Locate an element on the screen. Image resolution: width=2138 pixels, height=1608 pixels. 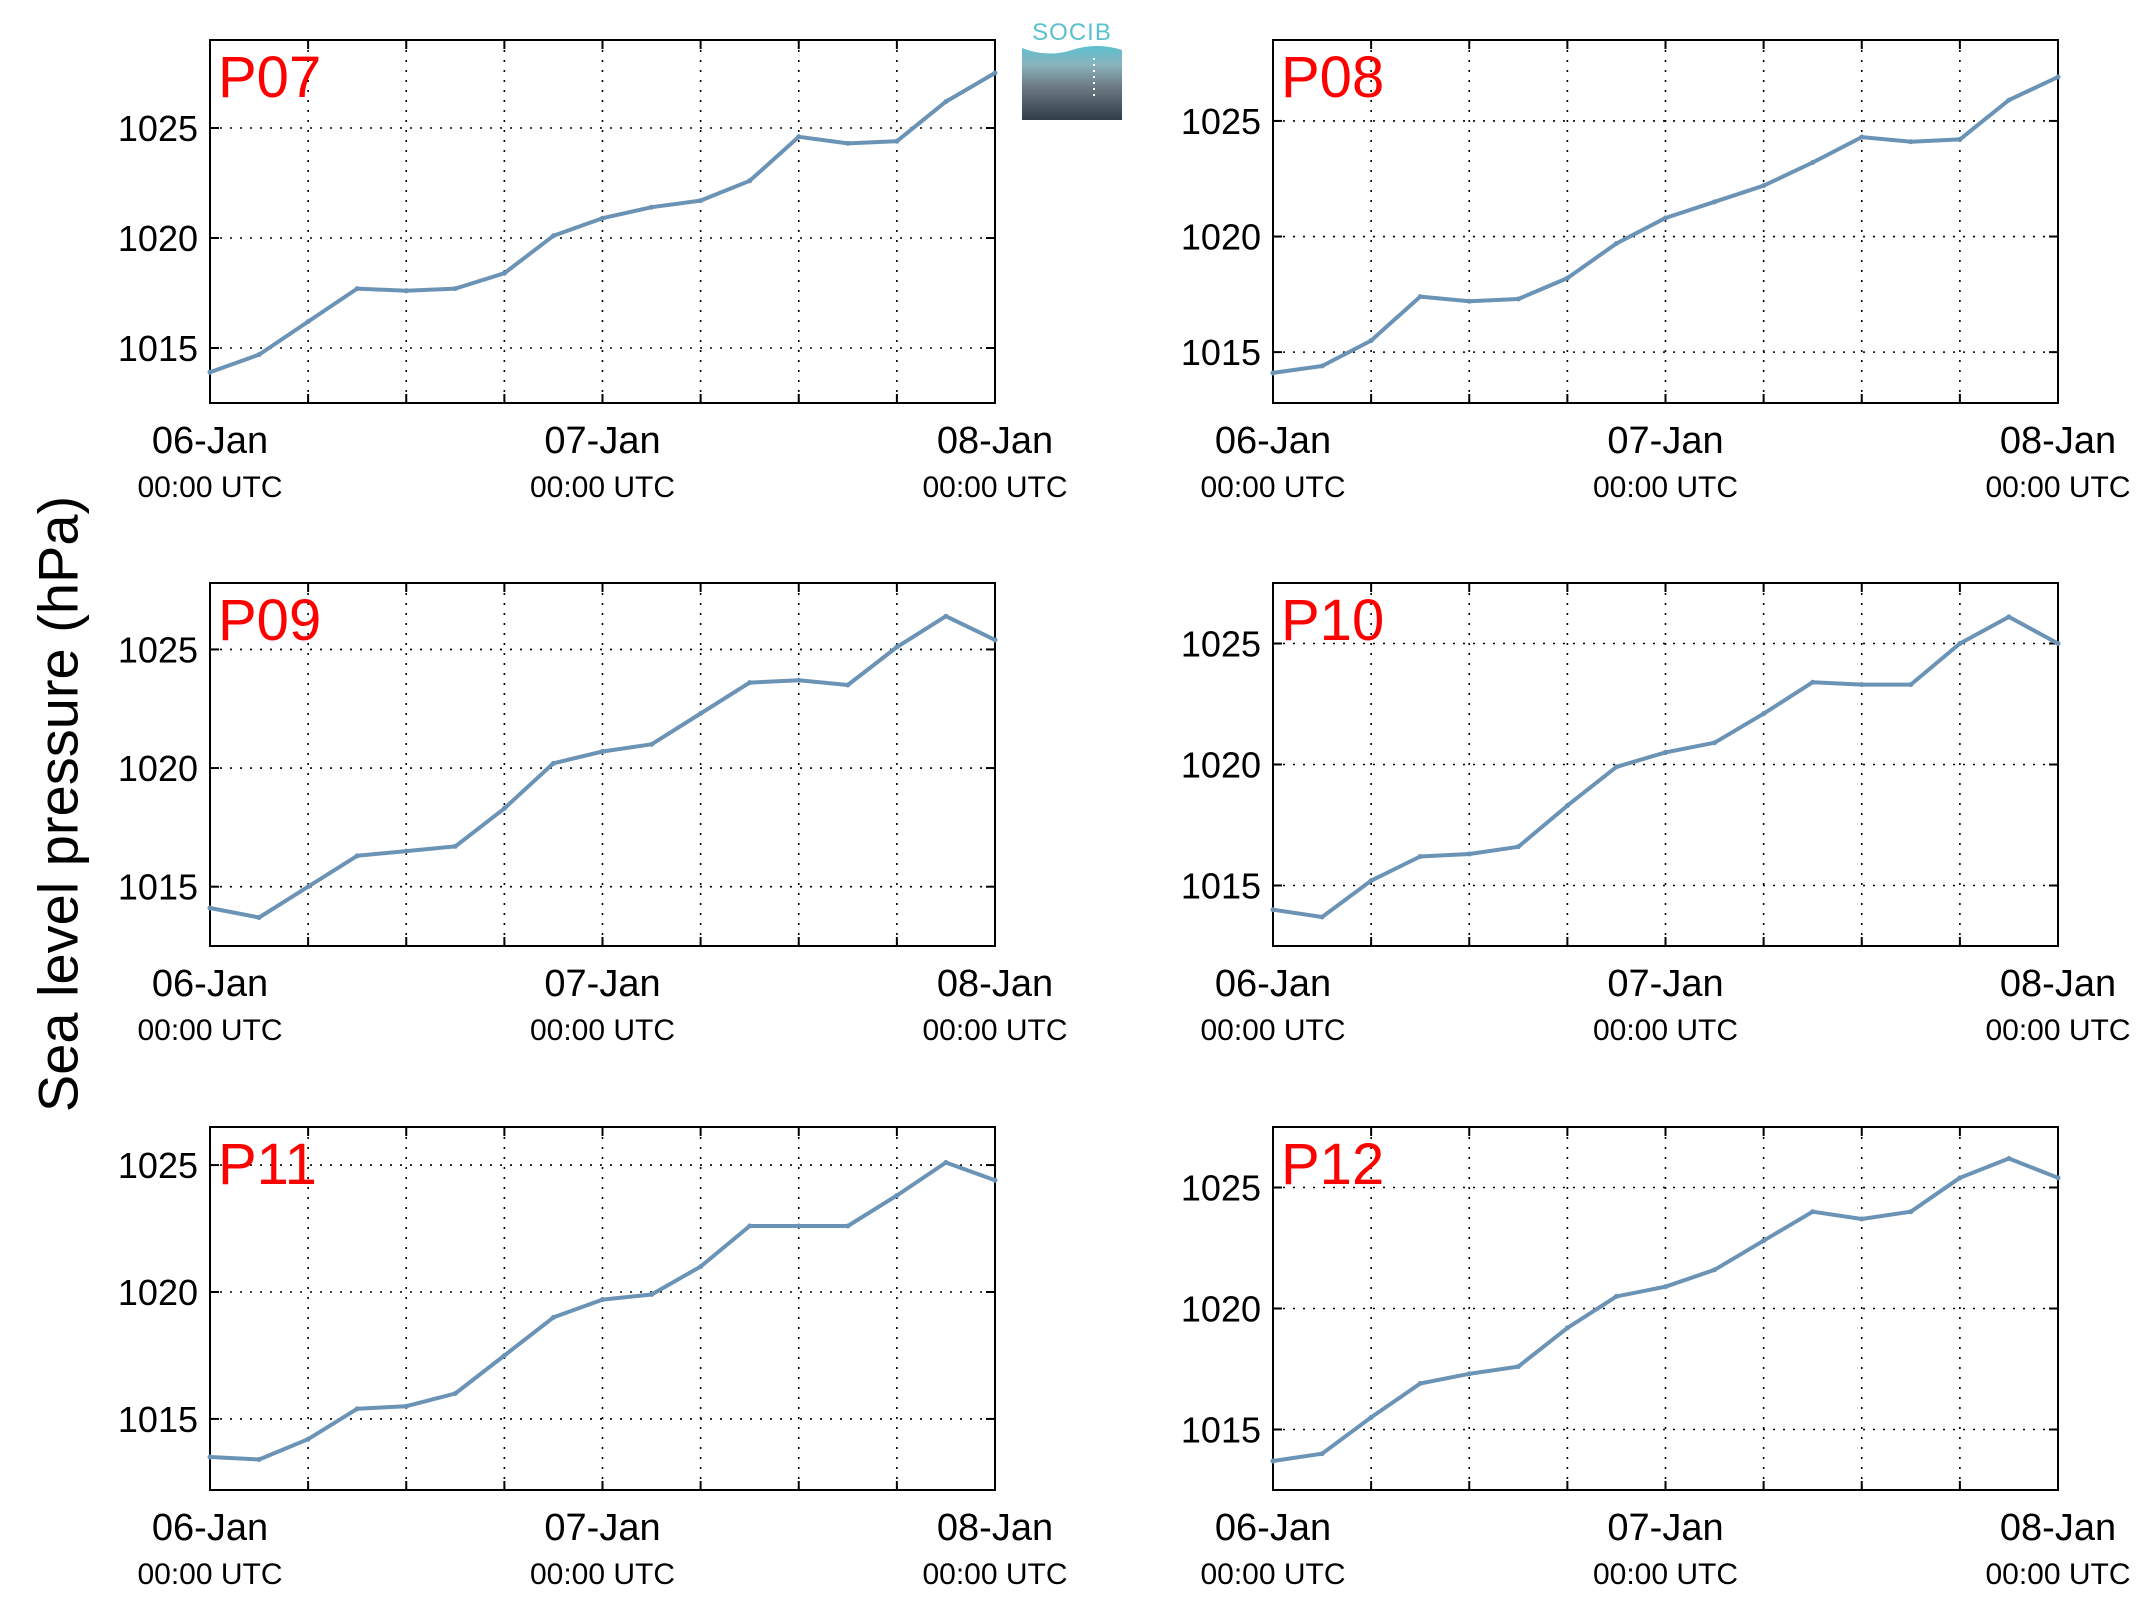
panel-title: P12 is located at coordinates (1332, 1164).